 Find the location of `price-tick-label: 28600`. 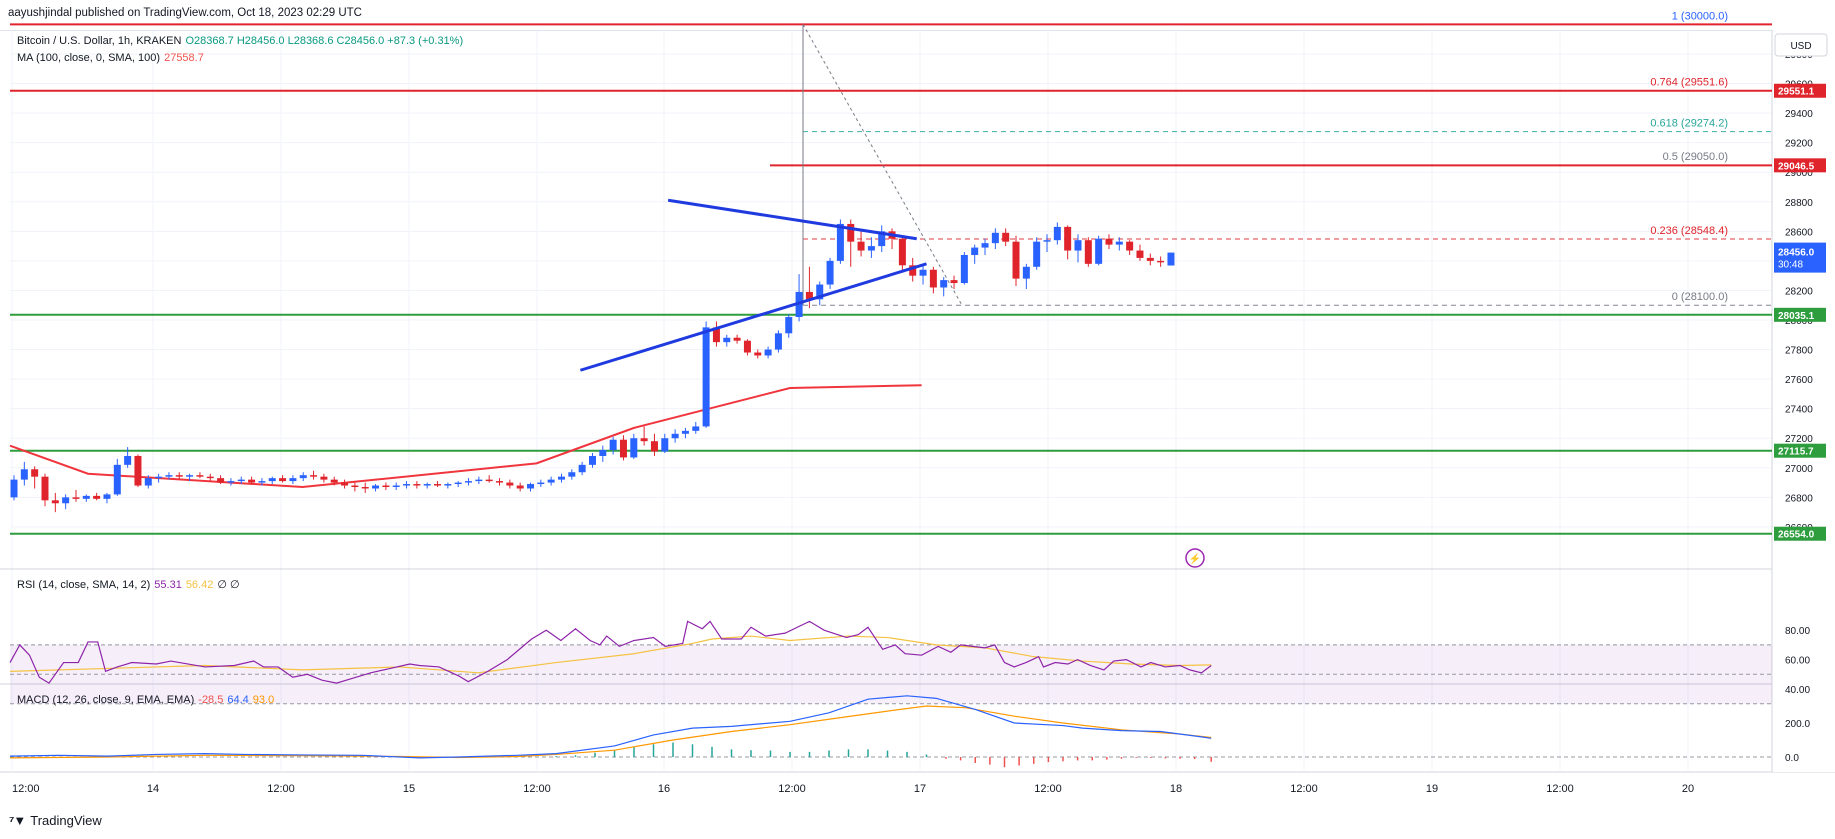

price-tick-label: 28600 is located at coordinates (1799, 232).